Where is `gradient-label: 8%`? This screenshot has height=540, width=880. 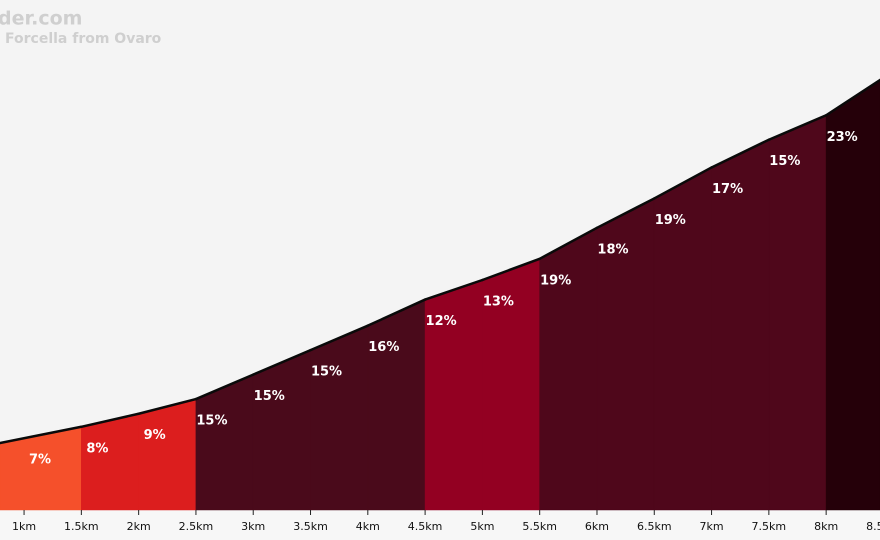
gradient-label: 8% is located at coordinates (97, 448).